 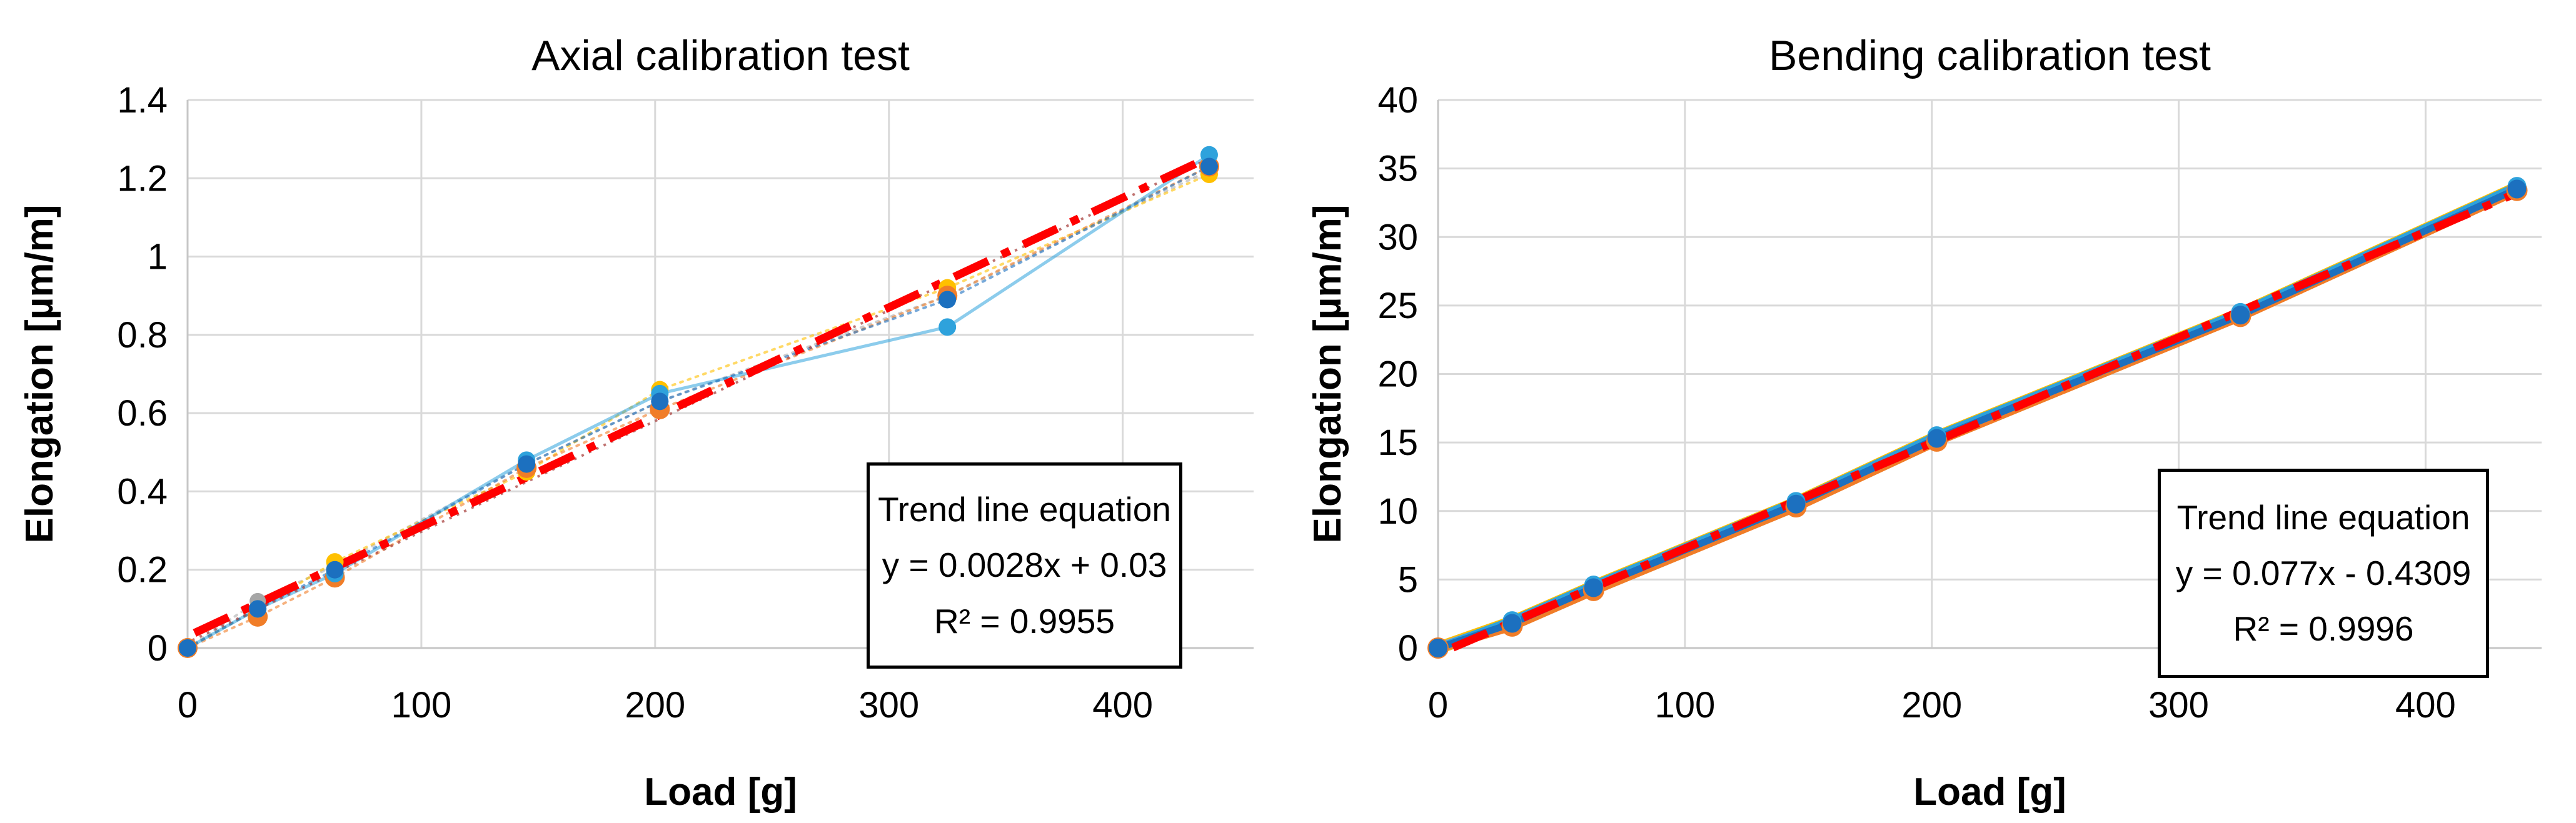 What do you see at coordinates (720, 55) in the screenshot?
I see `chart-title: Axial calibration test` at bounding box center [720, 55].